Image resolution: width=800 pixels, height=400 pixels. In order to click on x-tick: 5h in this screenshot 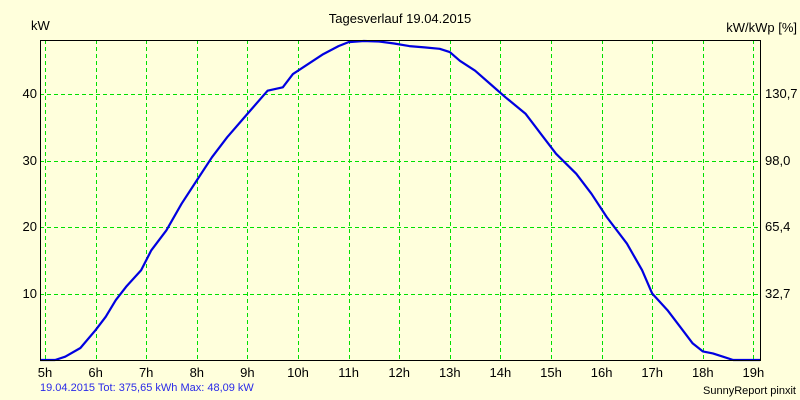, I will do `click(45, 372)`.